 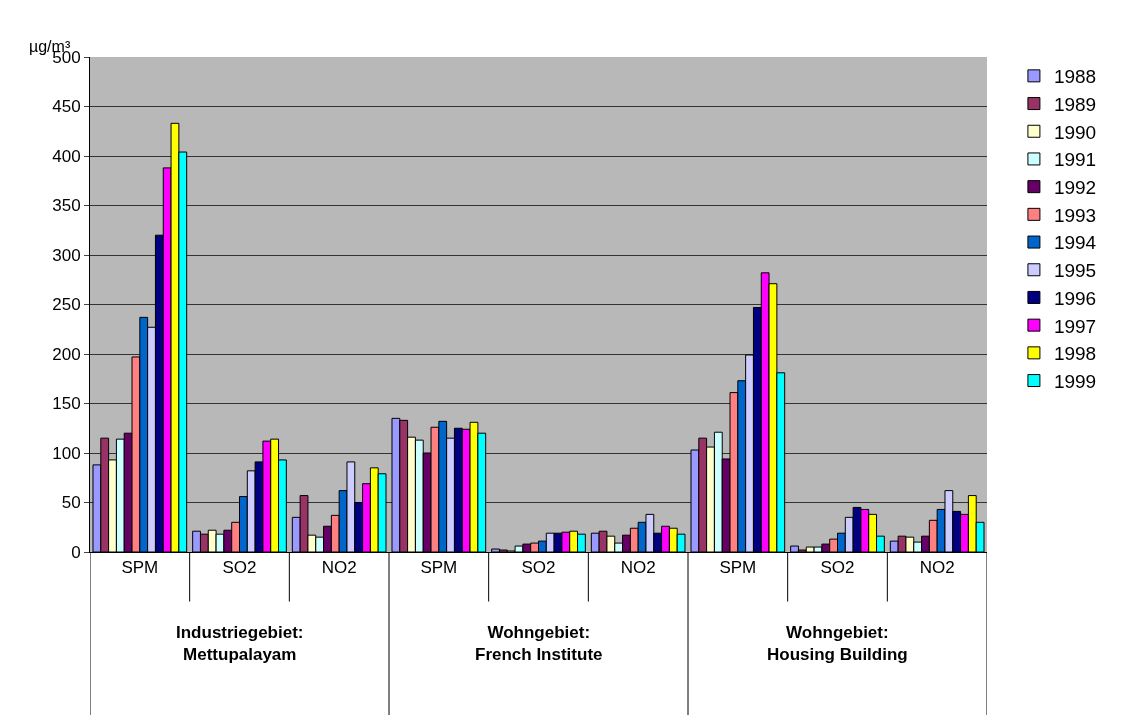 I want to click on y-tick-label: 50, so click(x=71, y=503).